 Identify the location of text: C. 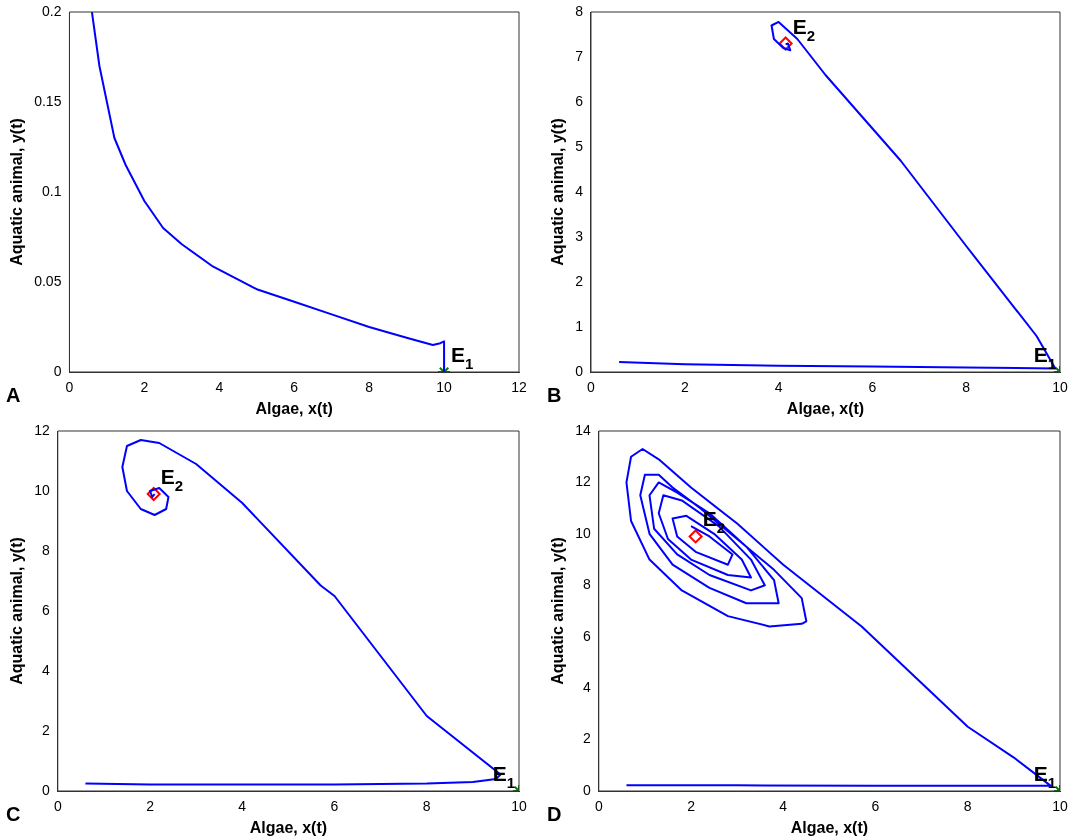
(13, 814).